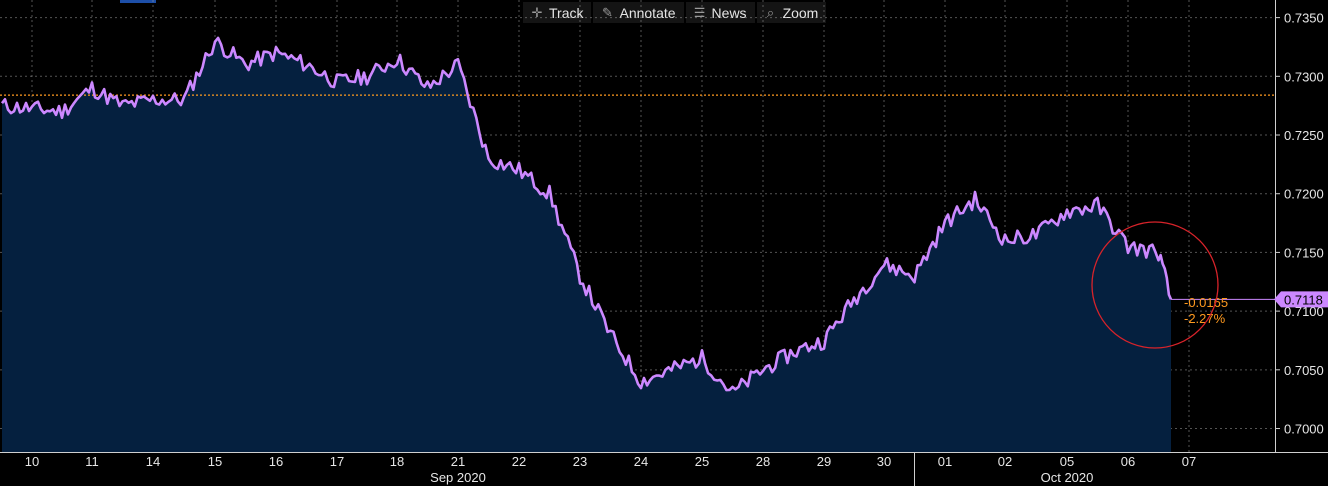  I want to click on crosshair-icon: ✛, so click(537, 12).